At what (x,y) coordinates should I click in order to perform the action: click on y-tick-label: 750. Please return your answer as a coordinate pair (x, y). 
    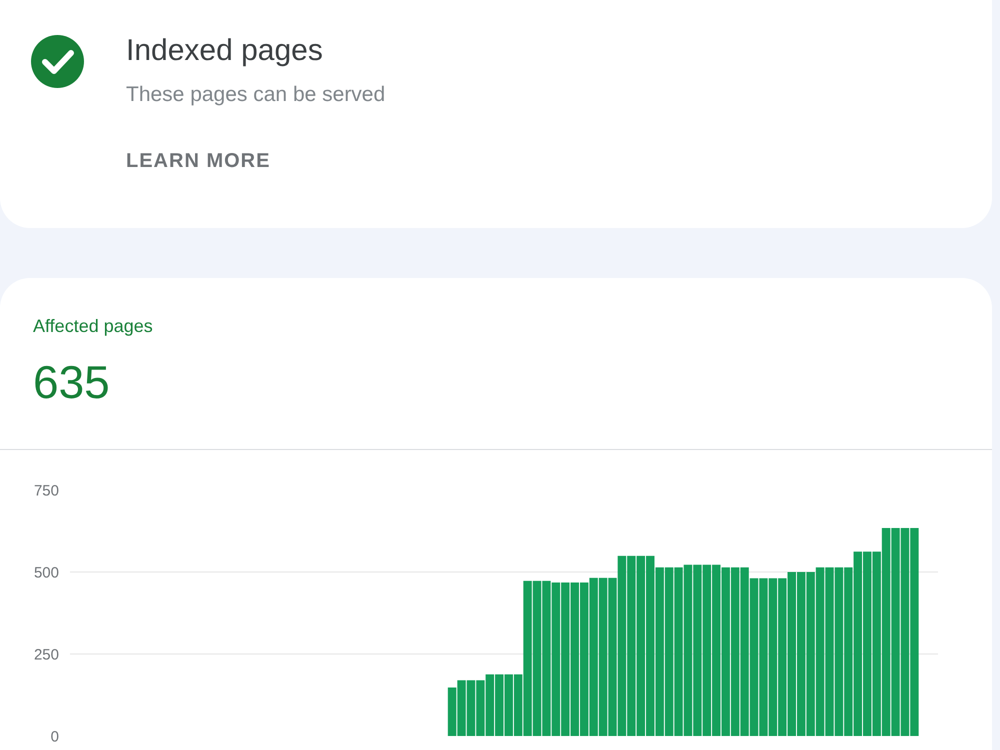
    Looking at the image, I should click on (46, 491).